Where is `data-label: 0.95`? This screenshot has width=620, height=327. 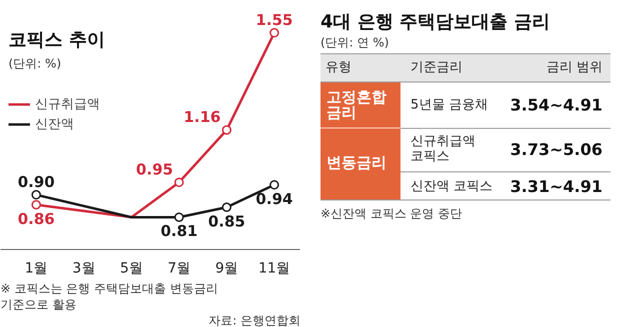
data-label: 0.95 is located at coordinates (155, 169).